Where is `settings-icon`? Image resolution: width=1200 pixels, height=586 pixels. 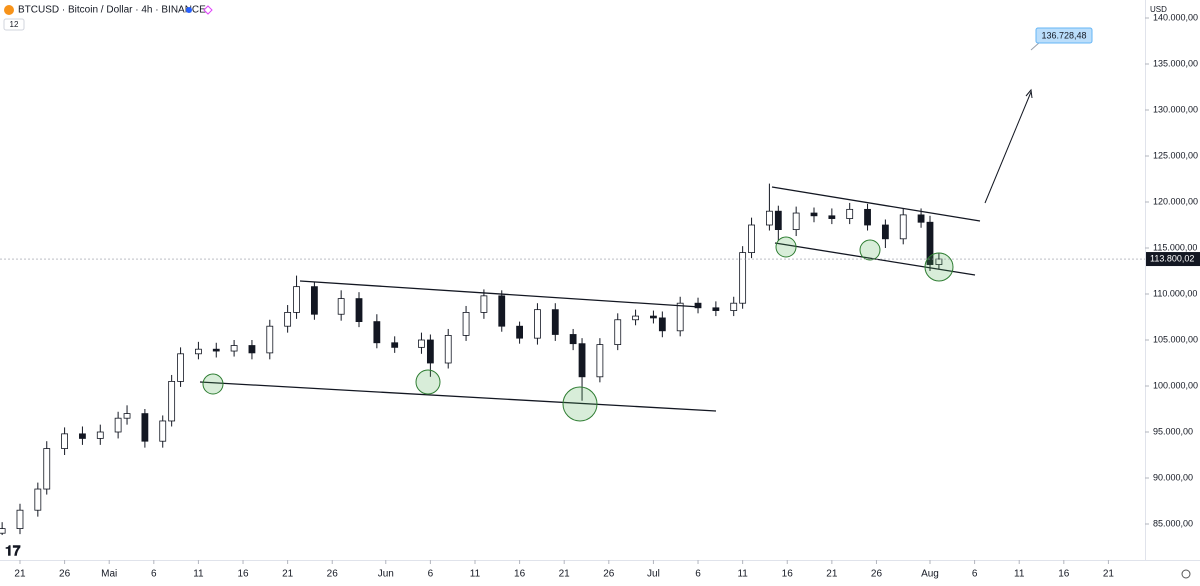
settings-icon is located at coordinates (1186, 574).